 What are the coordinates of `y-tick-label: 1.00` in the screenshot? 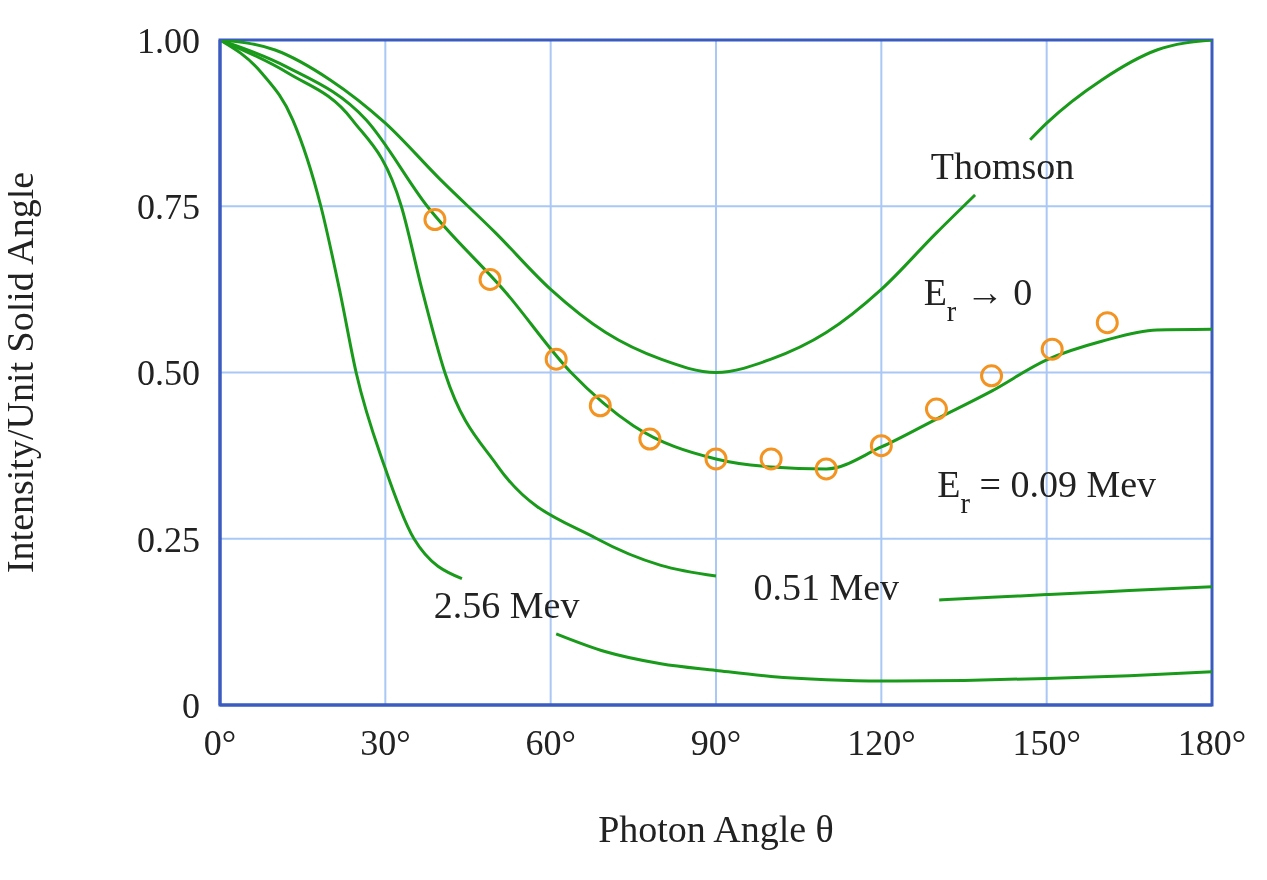 It's located at (168, 40).